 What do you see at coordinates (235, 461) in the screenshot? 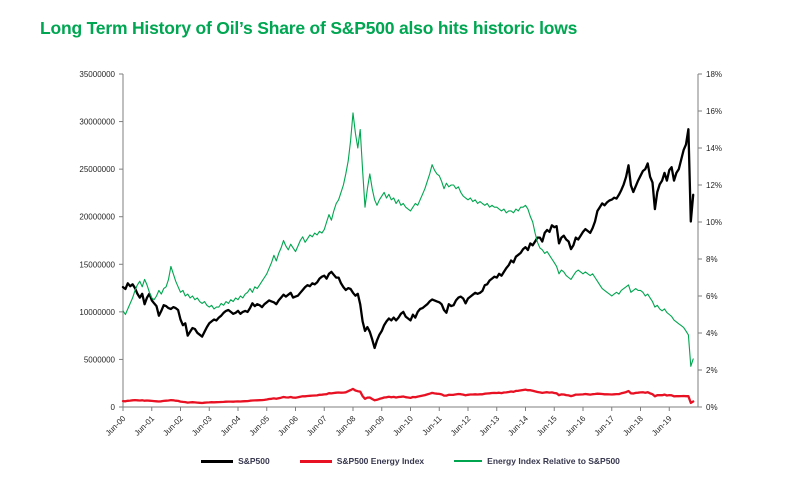
I see `legend-item-0: S&P500` at bounding box center [235, 461].